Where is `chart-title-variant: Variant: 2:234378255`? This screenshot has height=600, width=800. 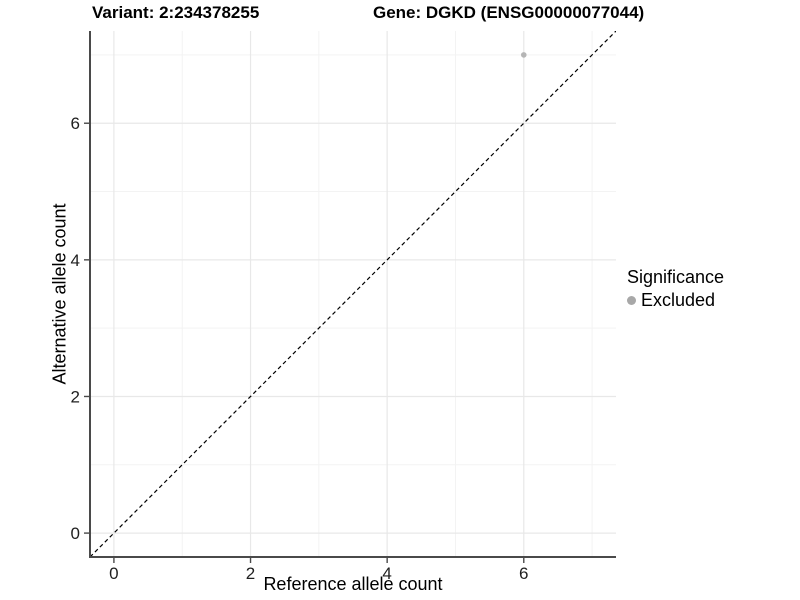
chart-title-variant: Variant: 2:234378255 is located at coordinates (176, 12).